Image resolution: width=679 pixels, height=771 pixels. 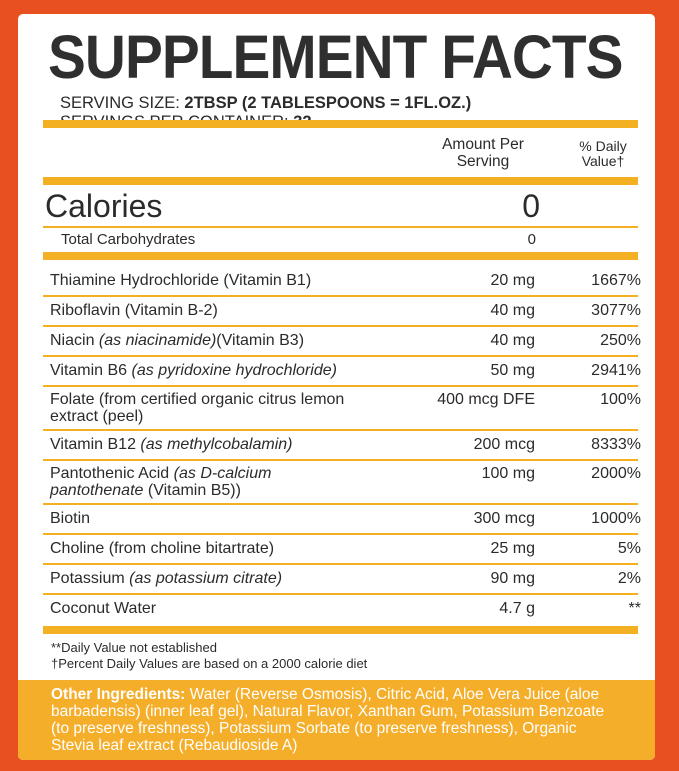 I want to click on nutrient-daily-value: 1667%, so click(x=616, y=280).